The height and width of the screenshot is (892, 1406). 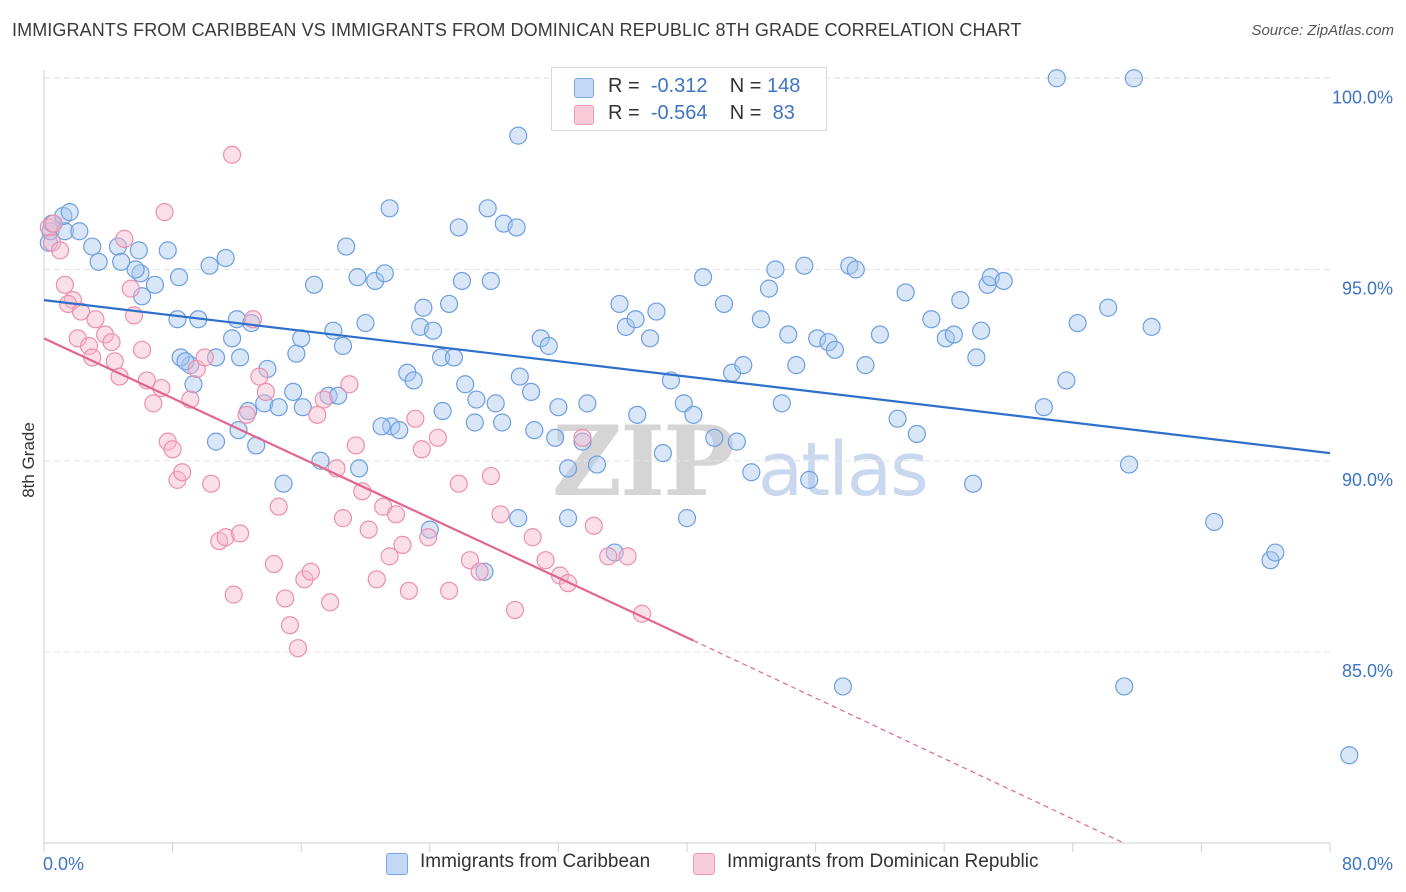 I want to click on legend-n-value: 148, so click(x=784, y=86).